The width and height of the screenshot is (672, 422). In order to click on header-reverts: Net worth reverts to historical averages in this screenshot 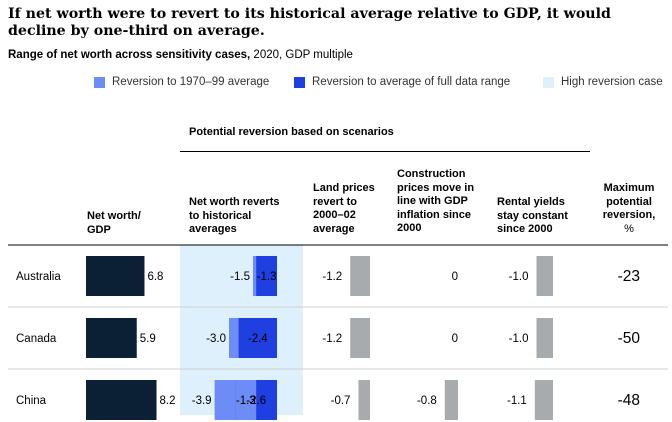, I will do `click(234, 216)`.